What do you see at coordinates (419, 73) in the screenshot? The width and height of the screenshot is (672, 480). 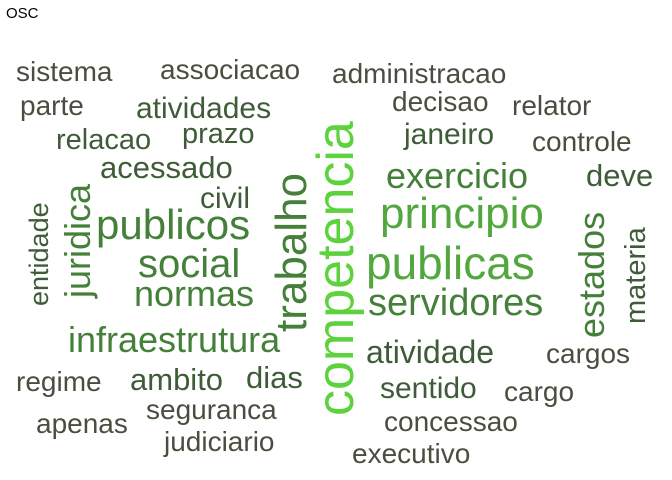 I see `word-administracao: administracao` at bounding box center [419, 73].